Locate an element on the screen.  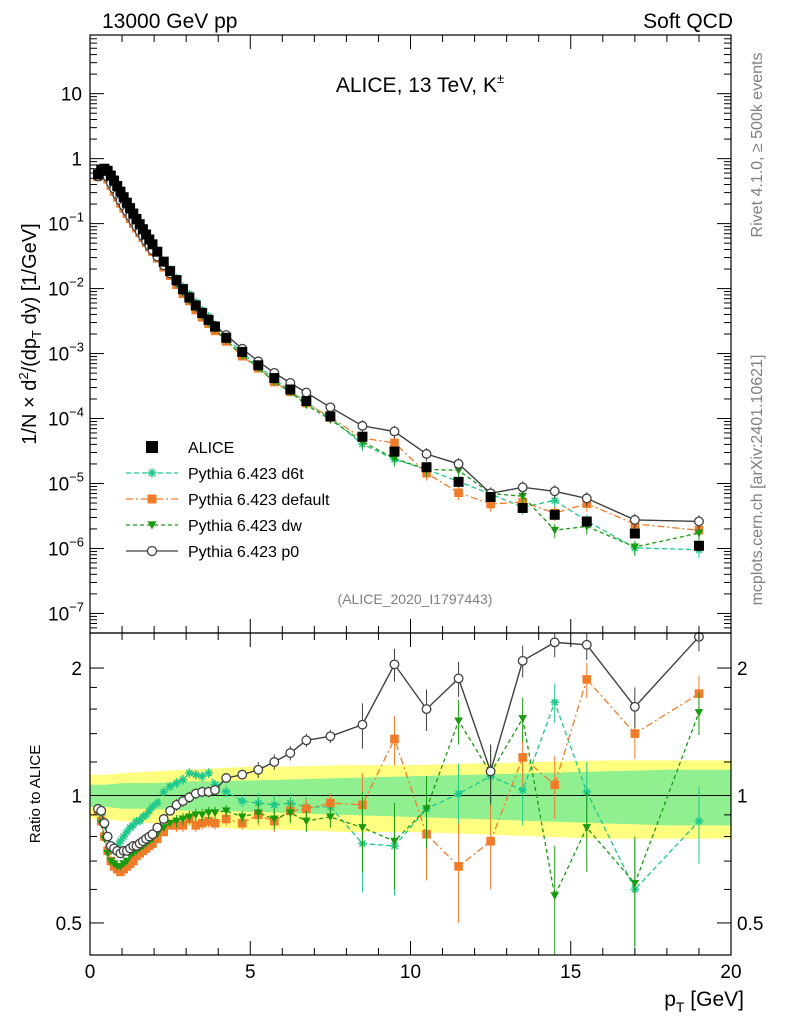
mcplots-source-label: mcplots.cern.ch [arXiv:2401.10621] is located at coordinates (757, 480).